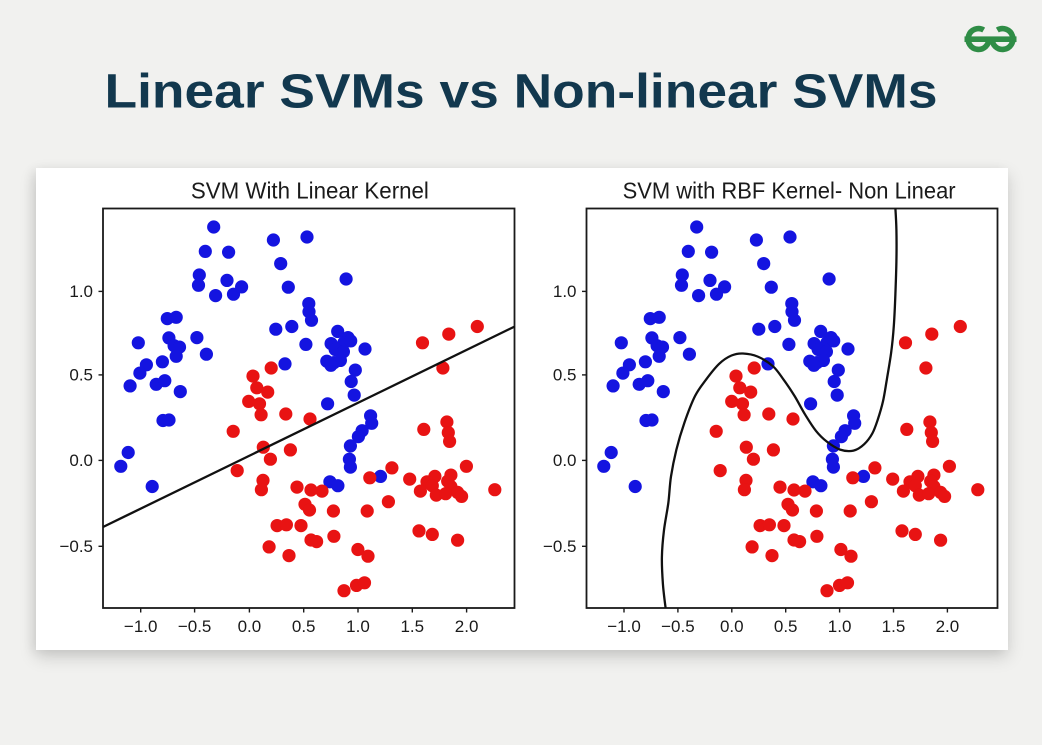 This screenshot has width=1042, height=745. What do you see at coordinates (789, 191) in the screenshot?
I see `svg-text:SVM with RBF Kernel- Non Linea: SVM with RBF Kernel- Non Linear` at bounding box center [789, 191].